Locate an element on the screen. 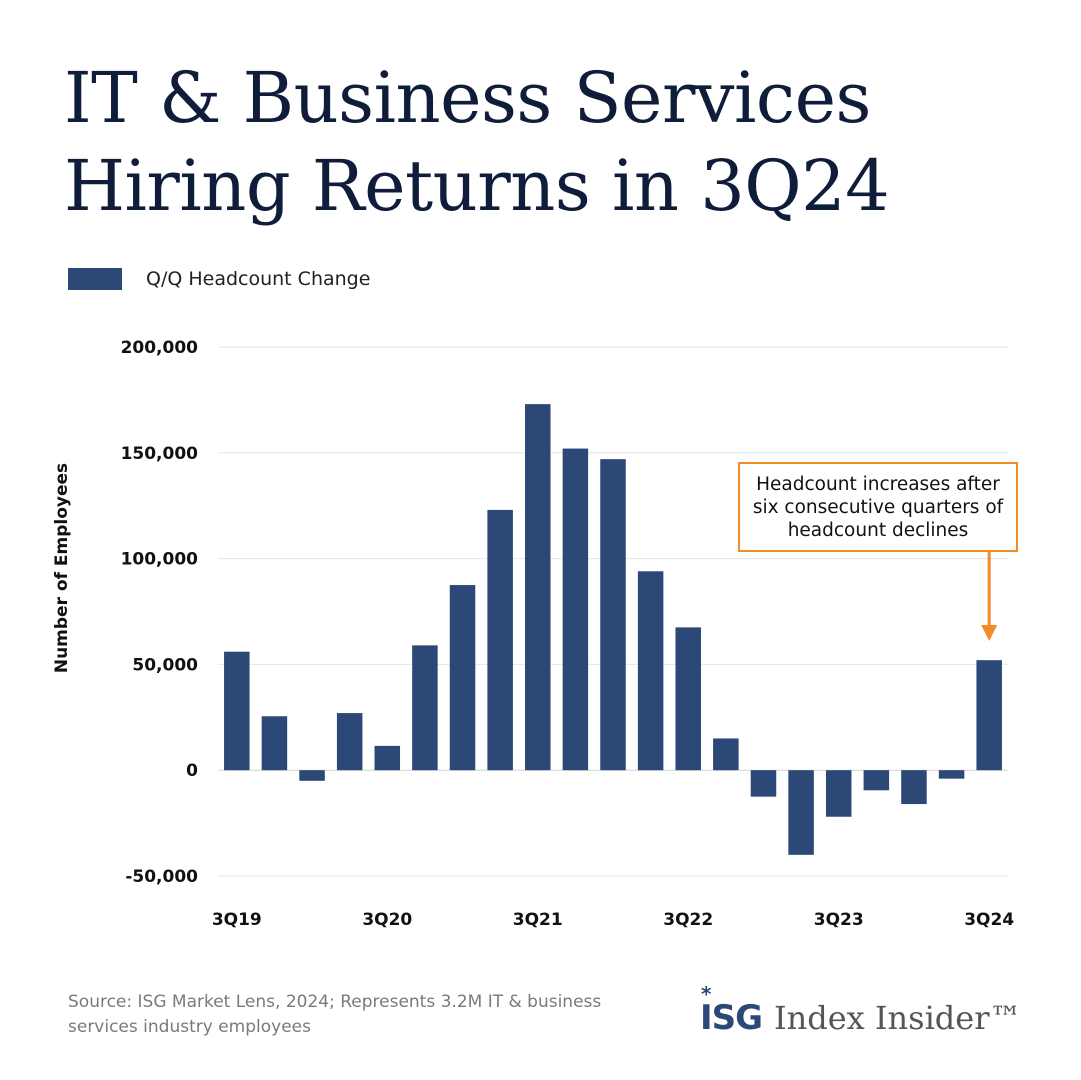 The height and width of the screenshot is (1080, 1081). brand-name: Index Insider™ is located at coordinates (898, 1018).